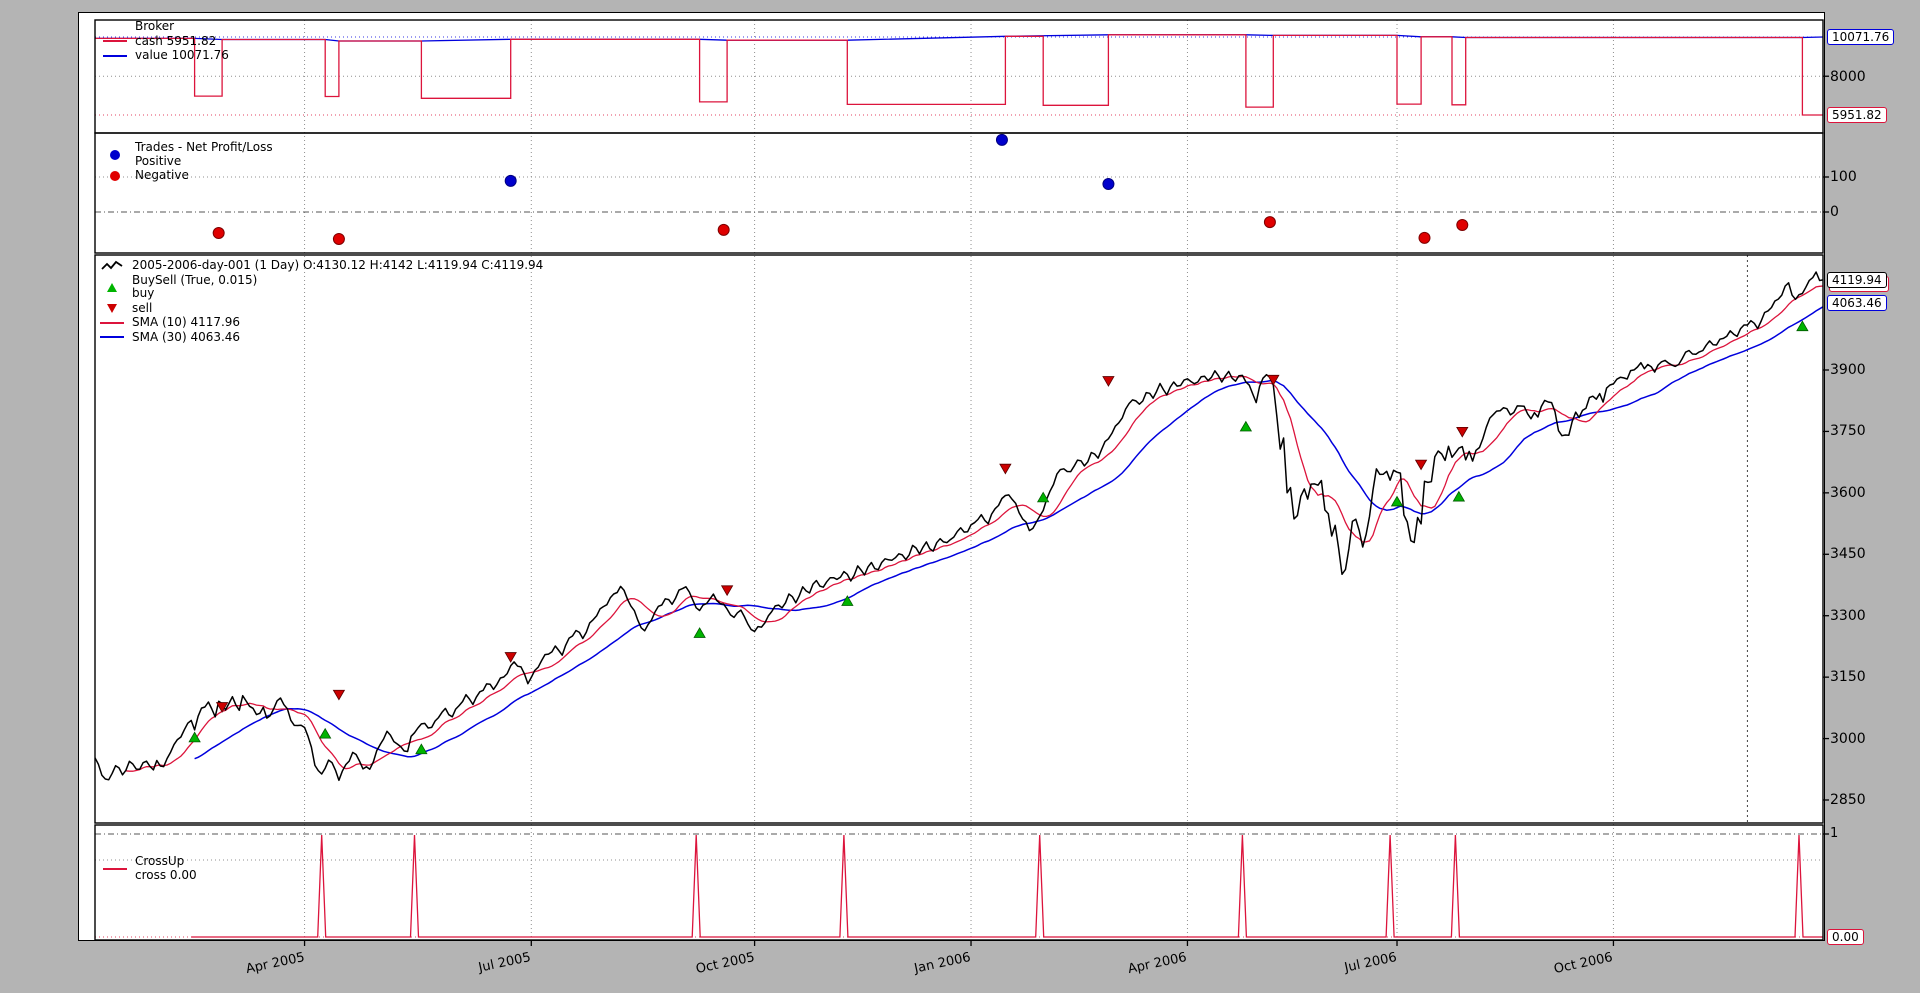 Image resolution: width=1920 pixels, height=993 pixels. What do you see at coordinates (1848, 492) in the screenshot?
I see `main-ytick-3600: 3600` at bounding box center [1848, 492].